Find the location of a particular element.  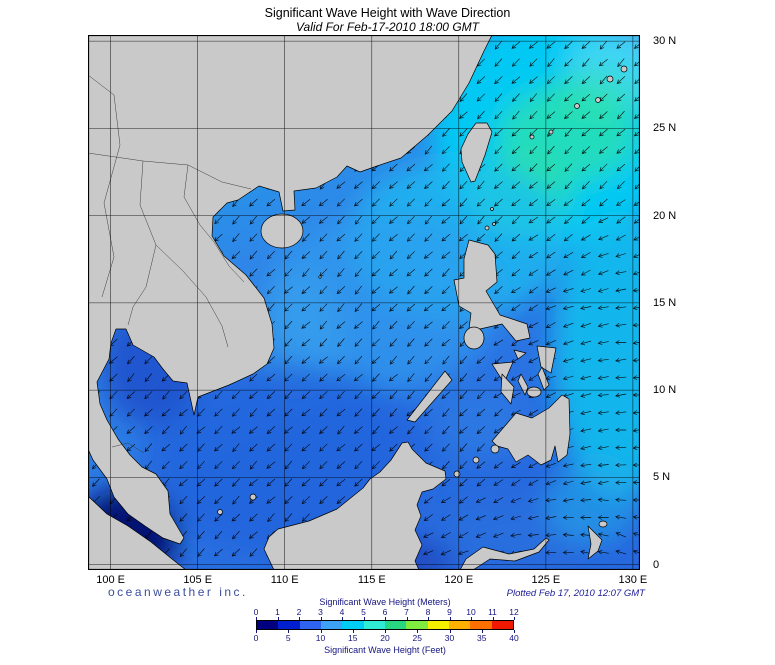

island-batanes is located at coordinates (492, 209).